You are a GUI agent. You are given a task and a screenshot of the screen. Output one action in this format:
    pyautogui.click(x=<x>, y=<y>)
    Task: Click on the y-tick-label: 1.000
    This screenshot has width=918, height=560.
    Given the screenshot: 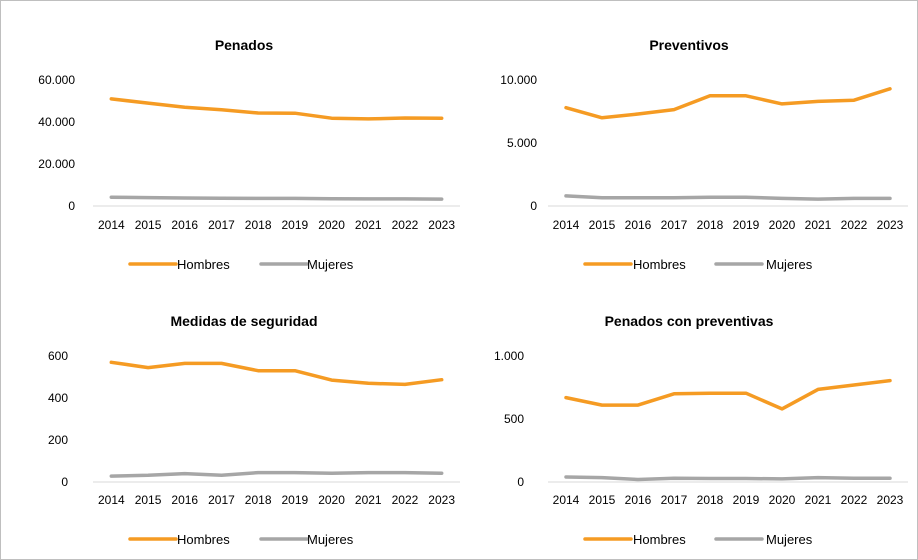 What is the action you would take?
    pyautogui.click(x=509, y=356)
    